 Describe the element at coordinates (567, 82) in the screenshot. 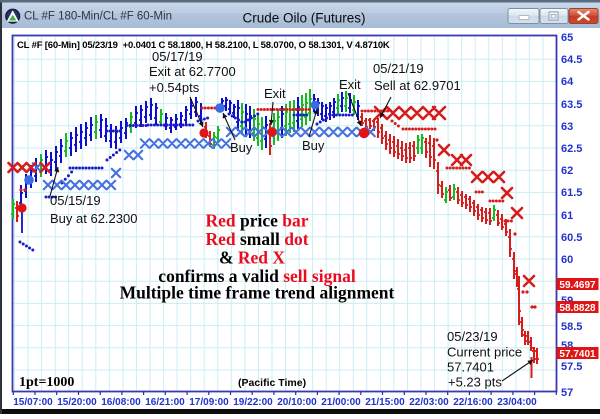

I see `svg-text: 64` at that location.